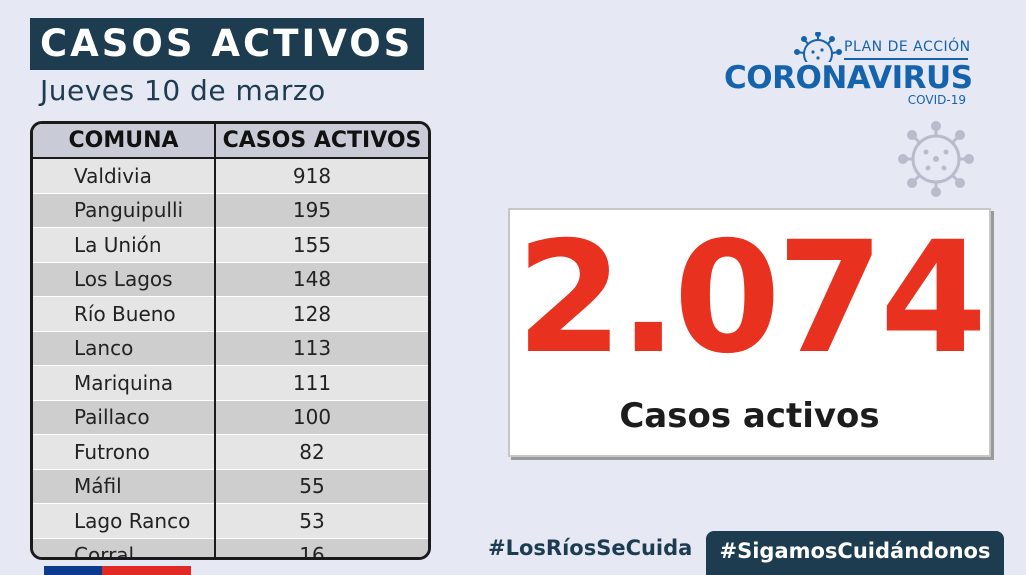 Image resolution: width=1026 pixels, height=575 pixels. What do you see at coordinates (749, 416) in the screenshot?
I see `active-cases-label: Casos activos` at bounding box center [749, 416].